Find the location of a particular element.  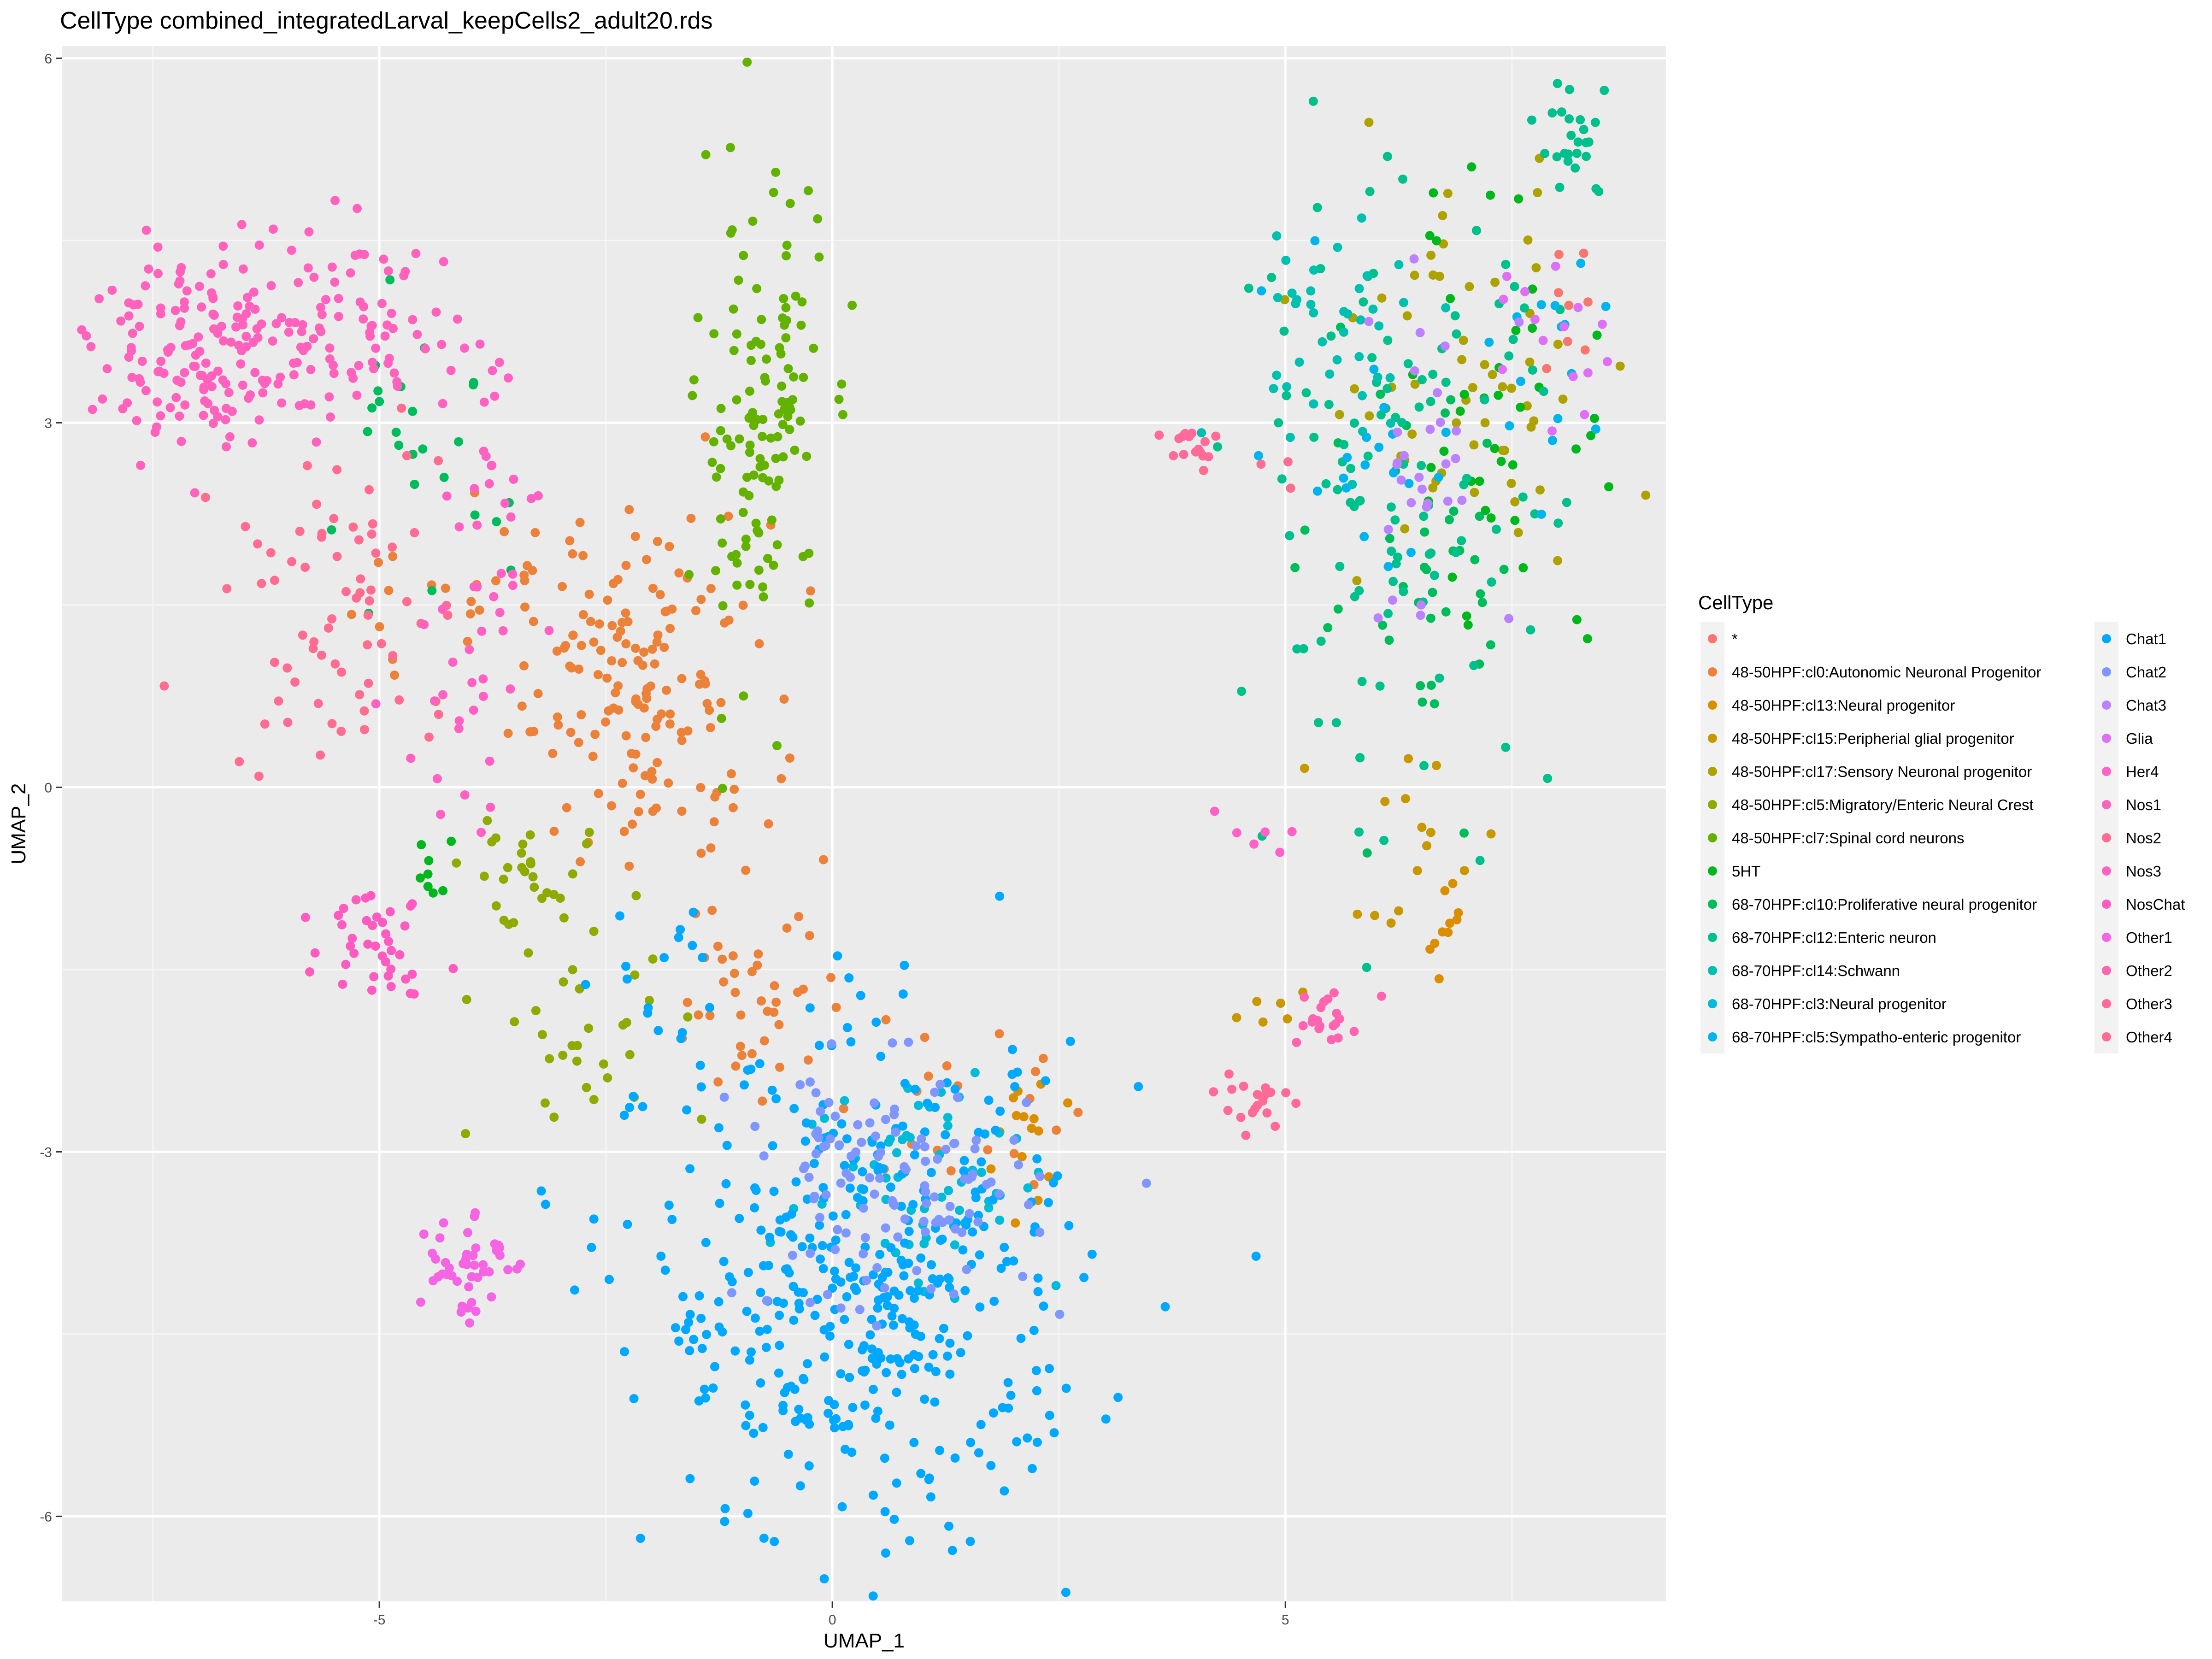

legend-label: Other3 is located at coordinates (2149, 1003).